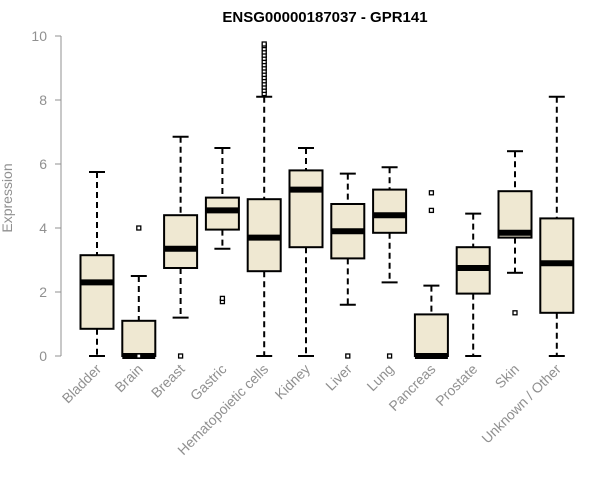  I want to click on y-tick-label: 10, so click(39, 36).